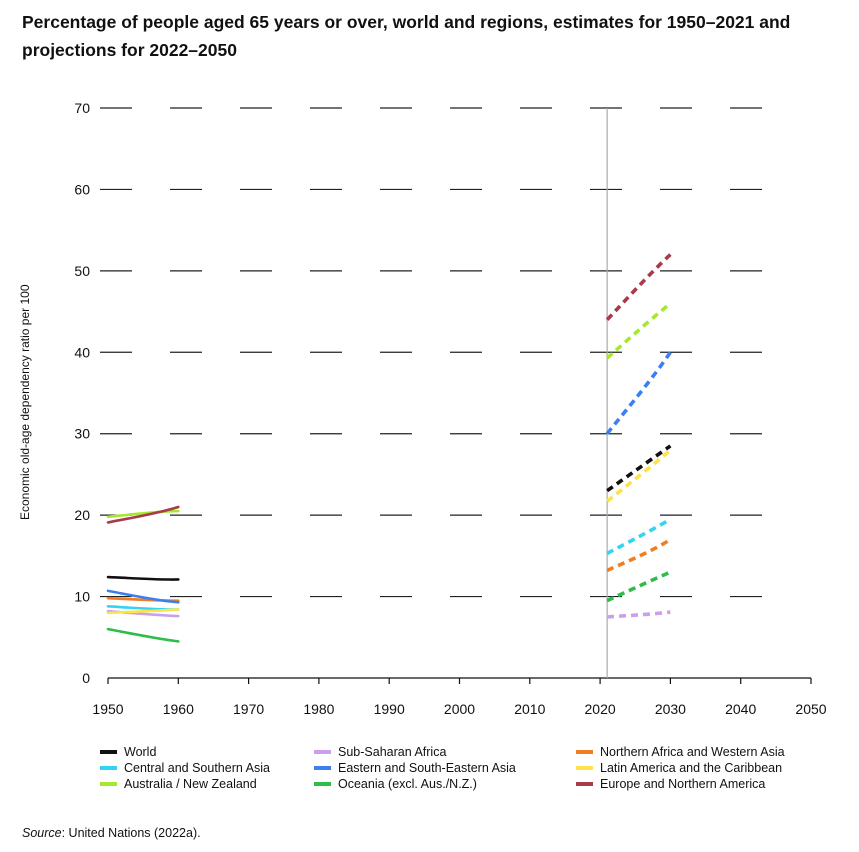 The image size is (859, 852). Describe the element at coordinates (82, 515) in the screenshot. I see `y-tick-20: 20` at that location.